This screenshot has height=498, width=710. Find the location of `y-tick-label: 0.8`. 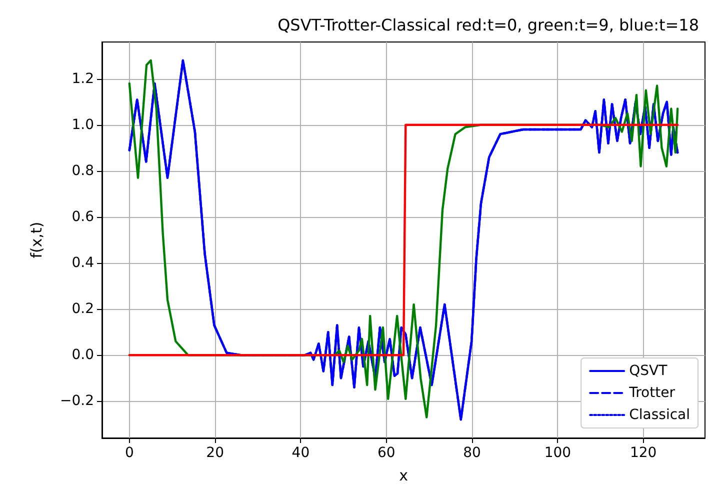

y-tick-label: 0.8 is located at coordinates (83, 170).